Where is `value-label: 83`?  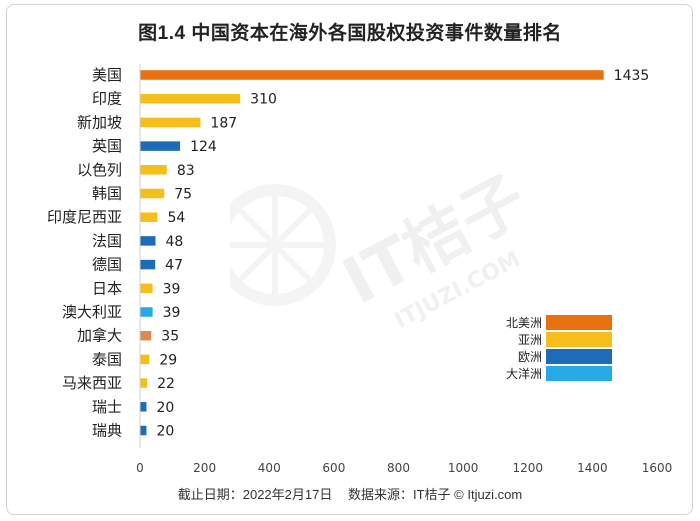
value-label: 83 is located at coordinates (186, 171).